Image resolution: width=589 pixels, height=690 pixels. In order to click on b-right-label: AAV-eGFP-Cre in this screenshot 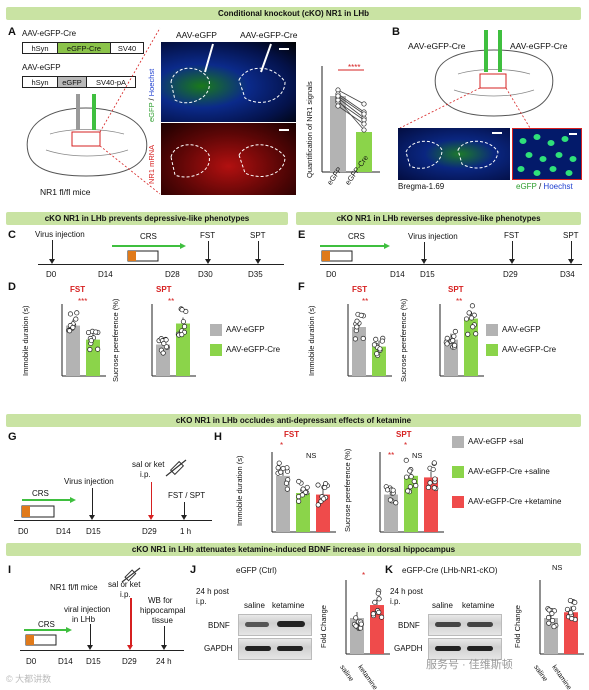, I will do `click(539, 46)`.